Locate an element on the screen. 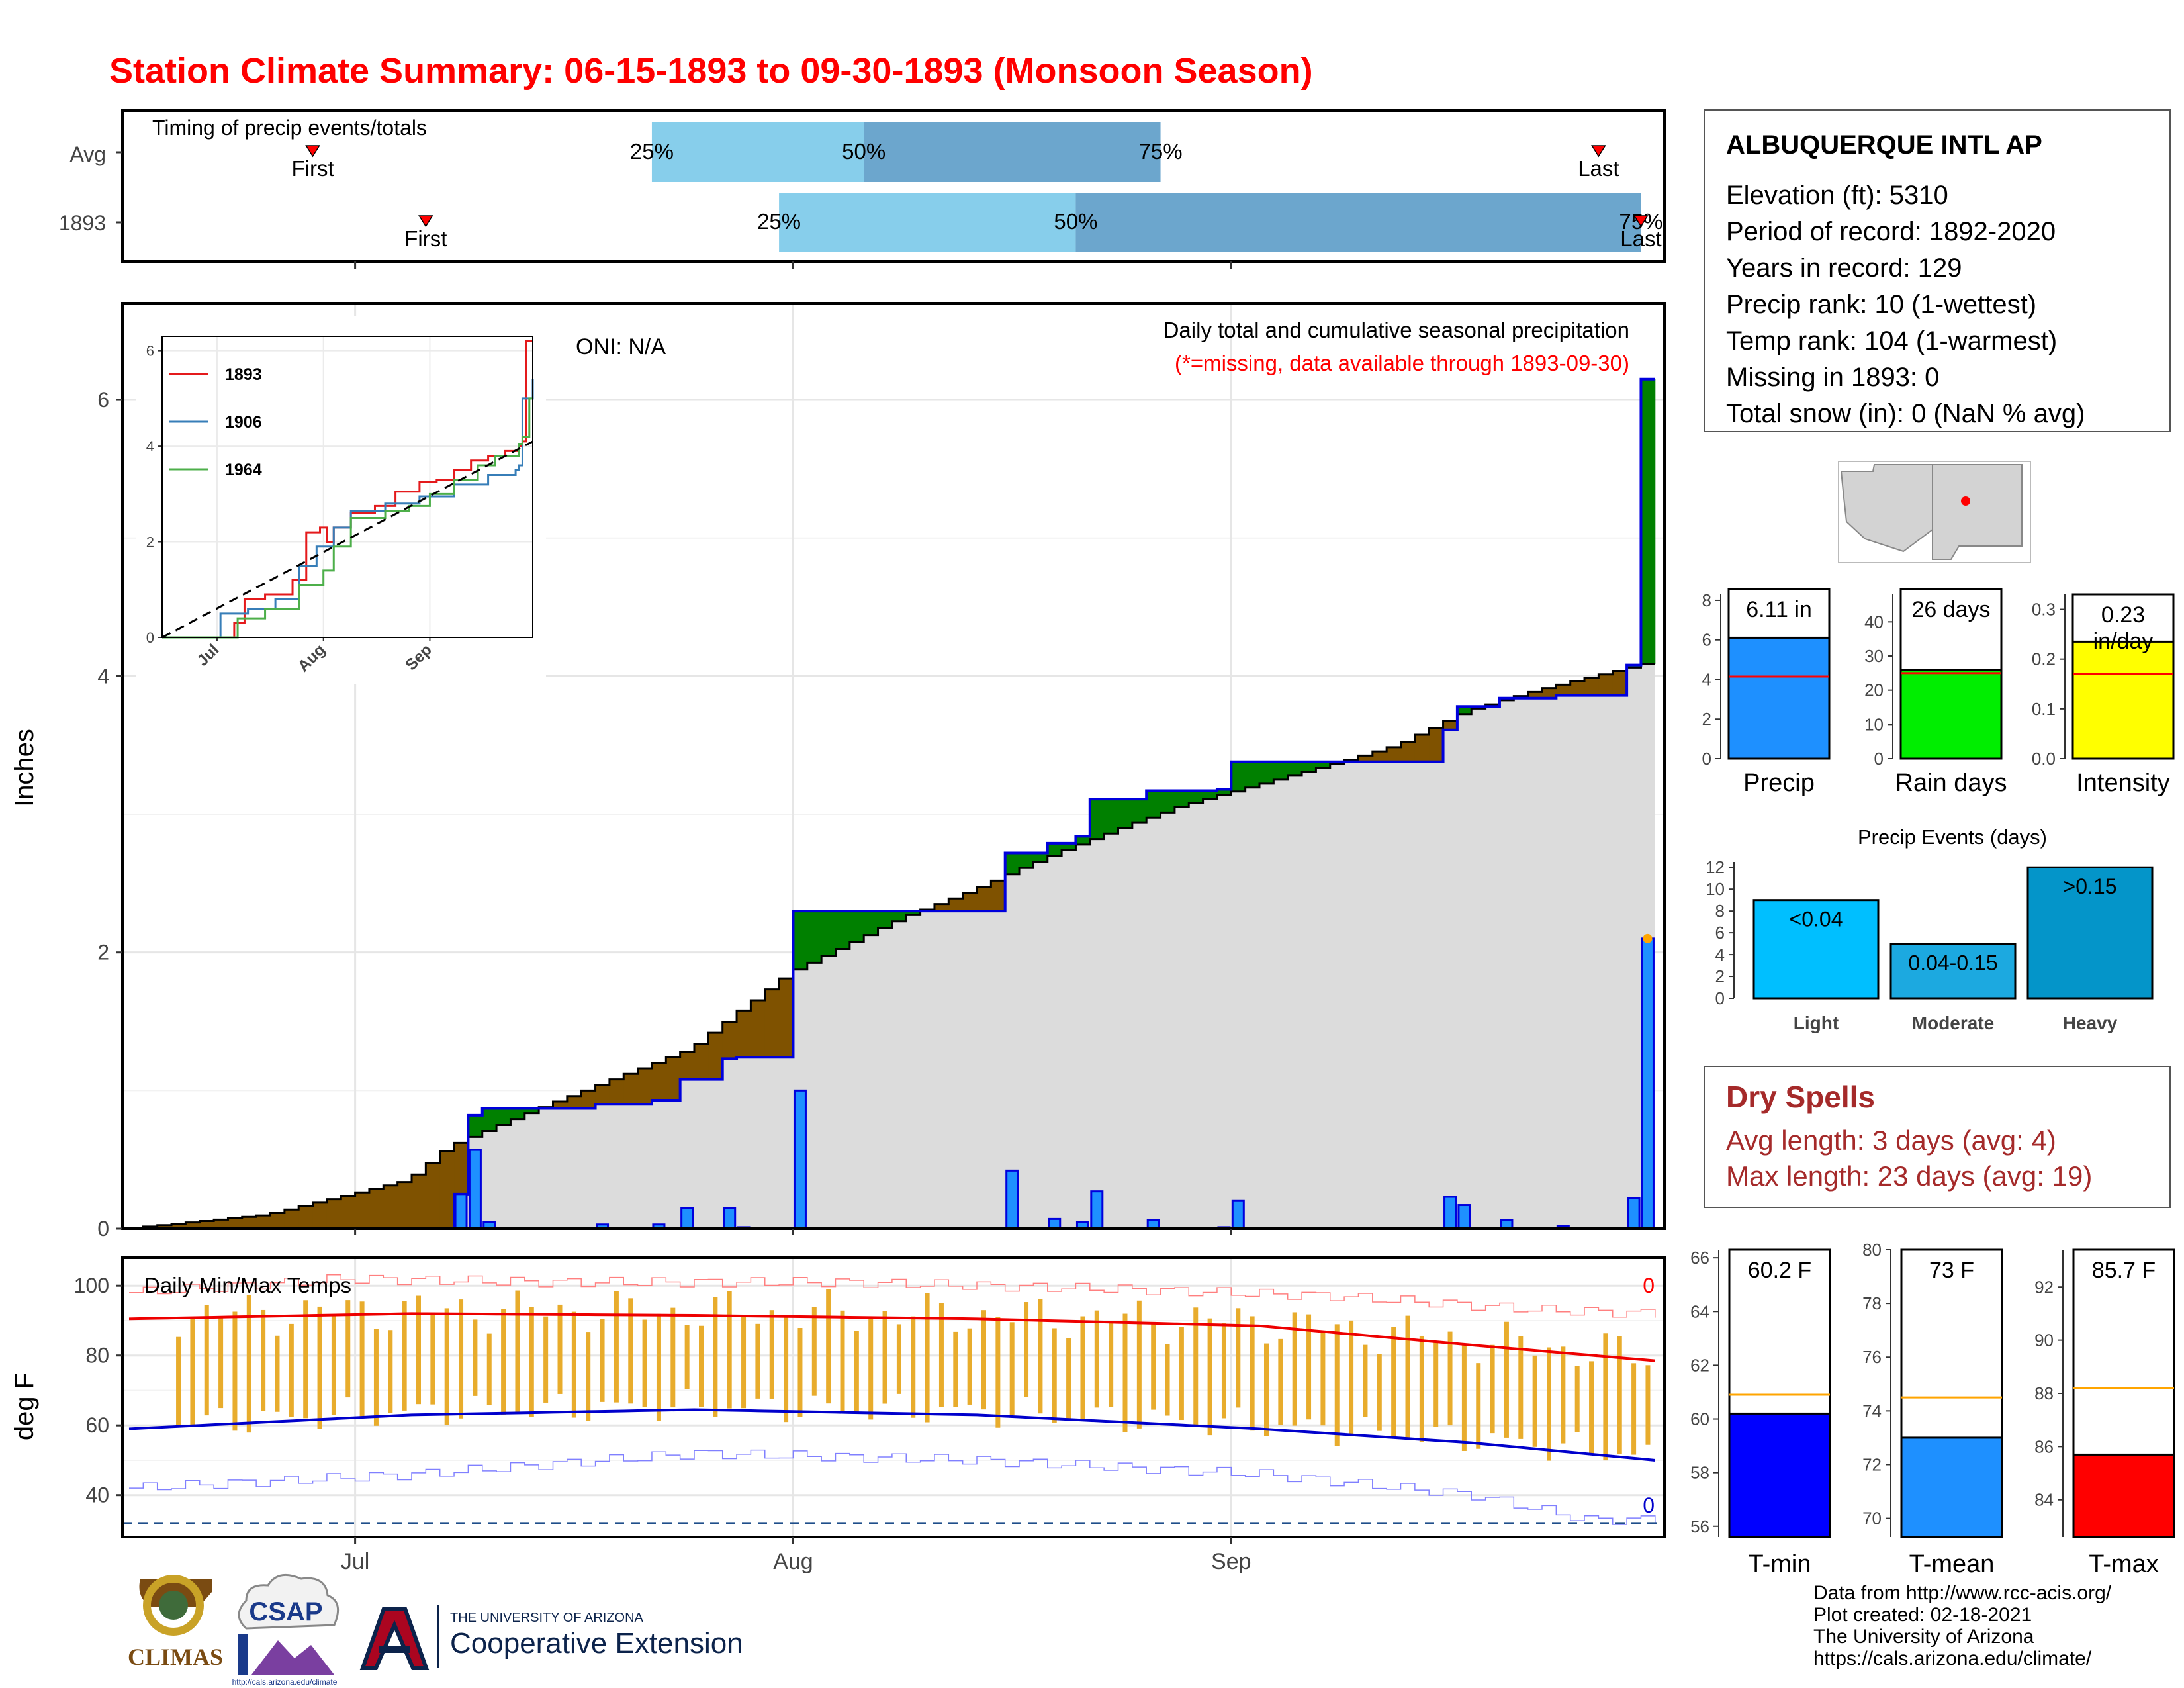  y-tick-label: 0 is located at coordinates (103, 1229).